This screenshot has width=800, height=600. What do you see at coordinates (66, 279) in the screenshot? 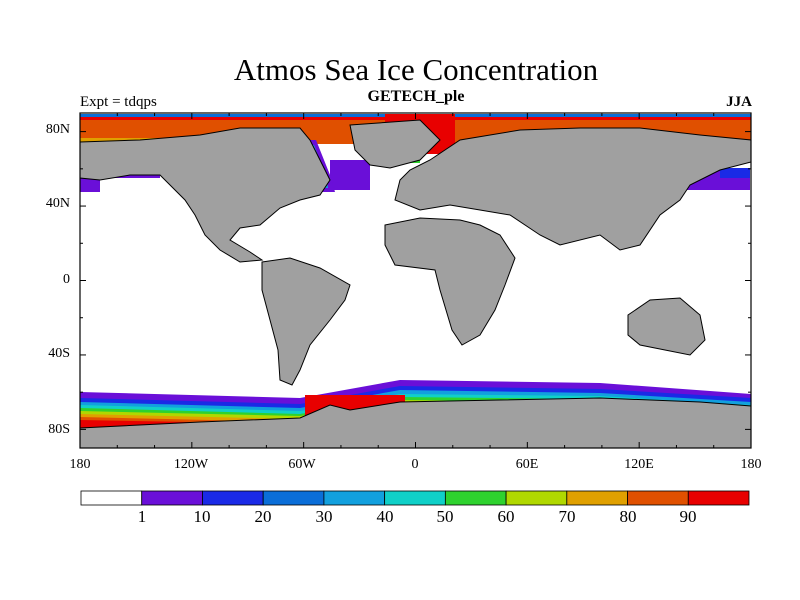
I see `lat-label-eq: 0` at bounding box center [66, 279].